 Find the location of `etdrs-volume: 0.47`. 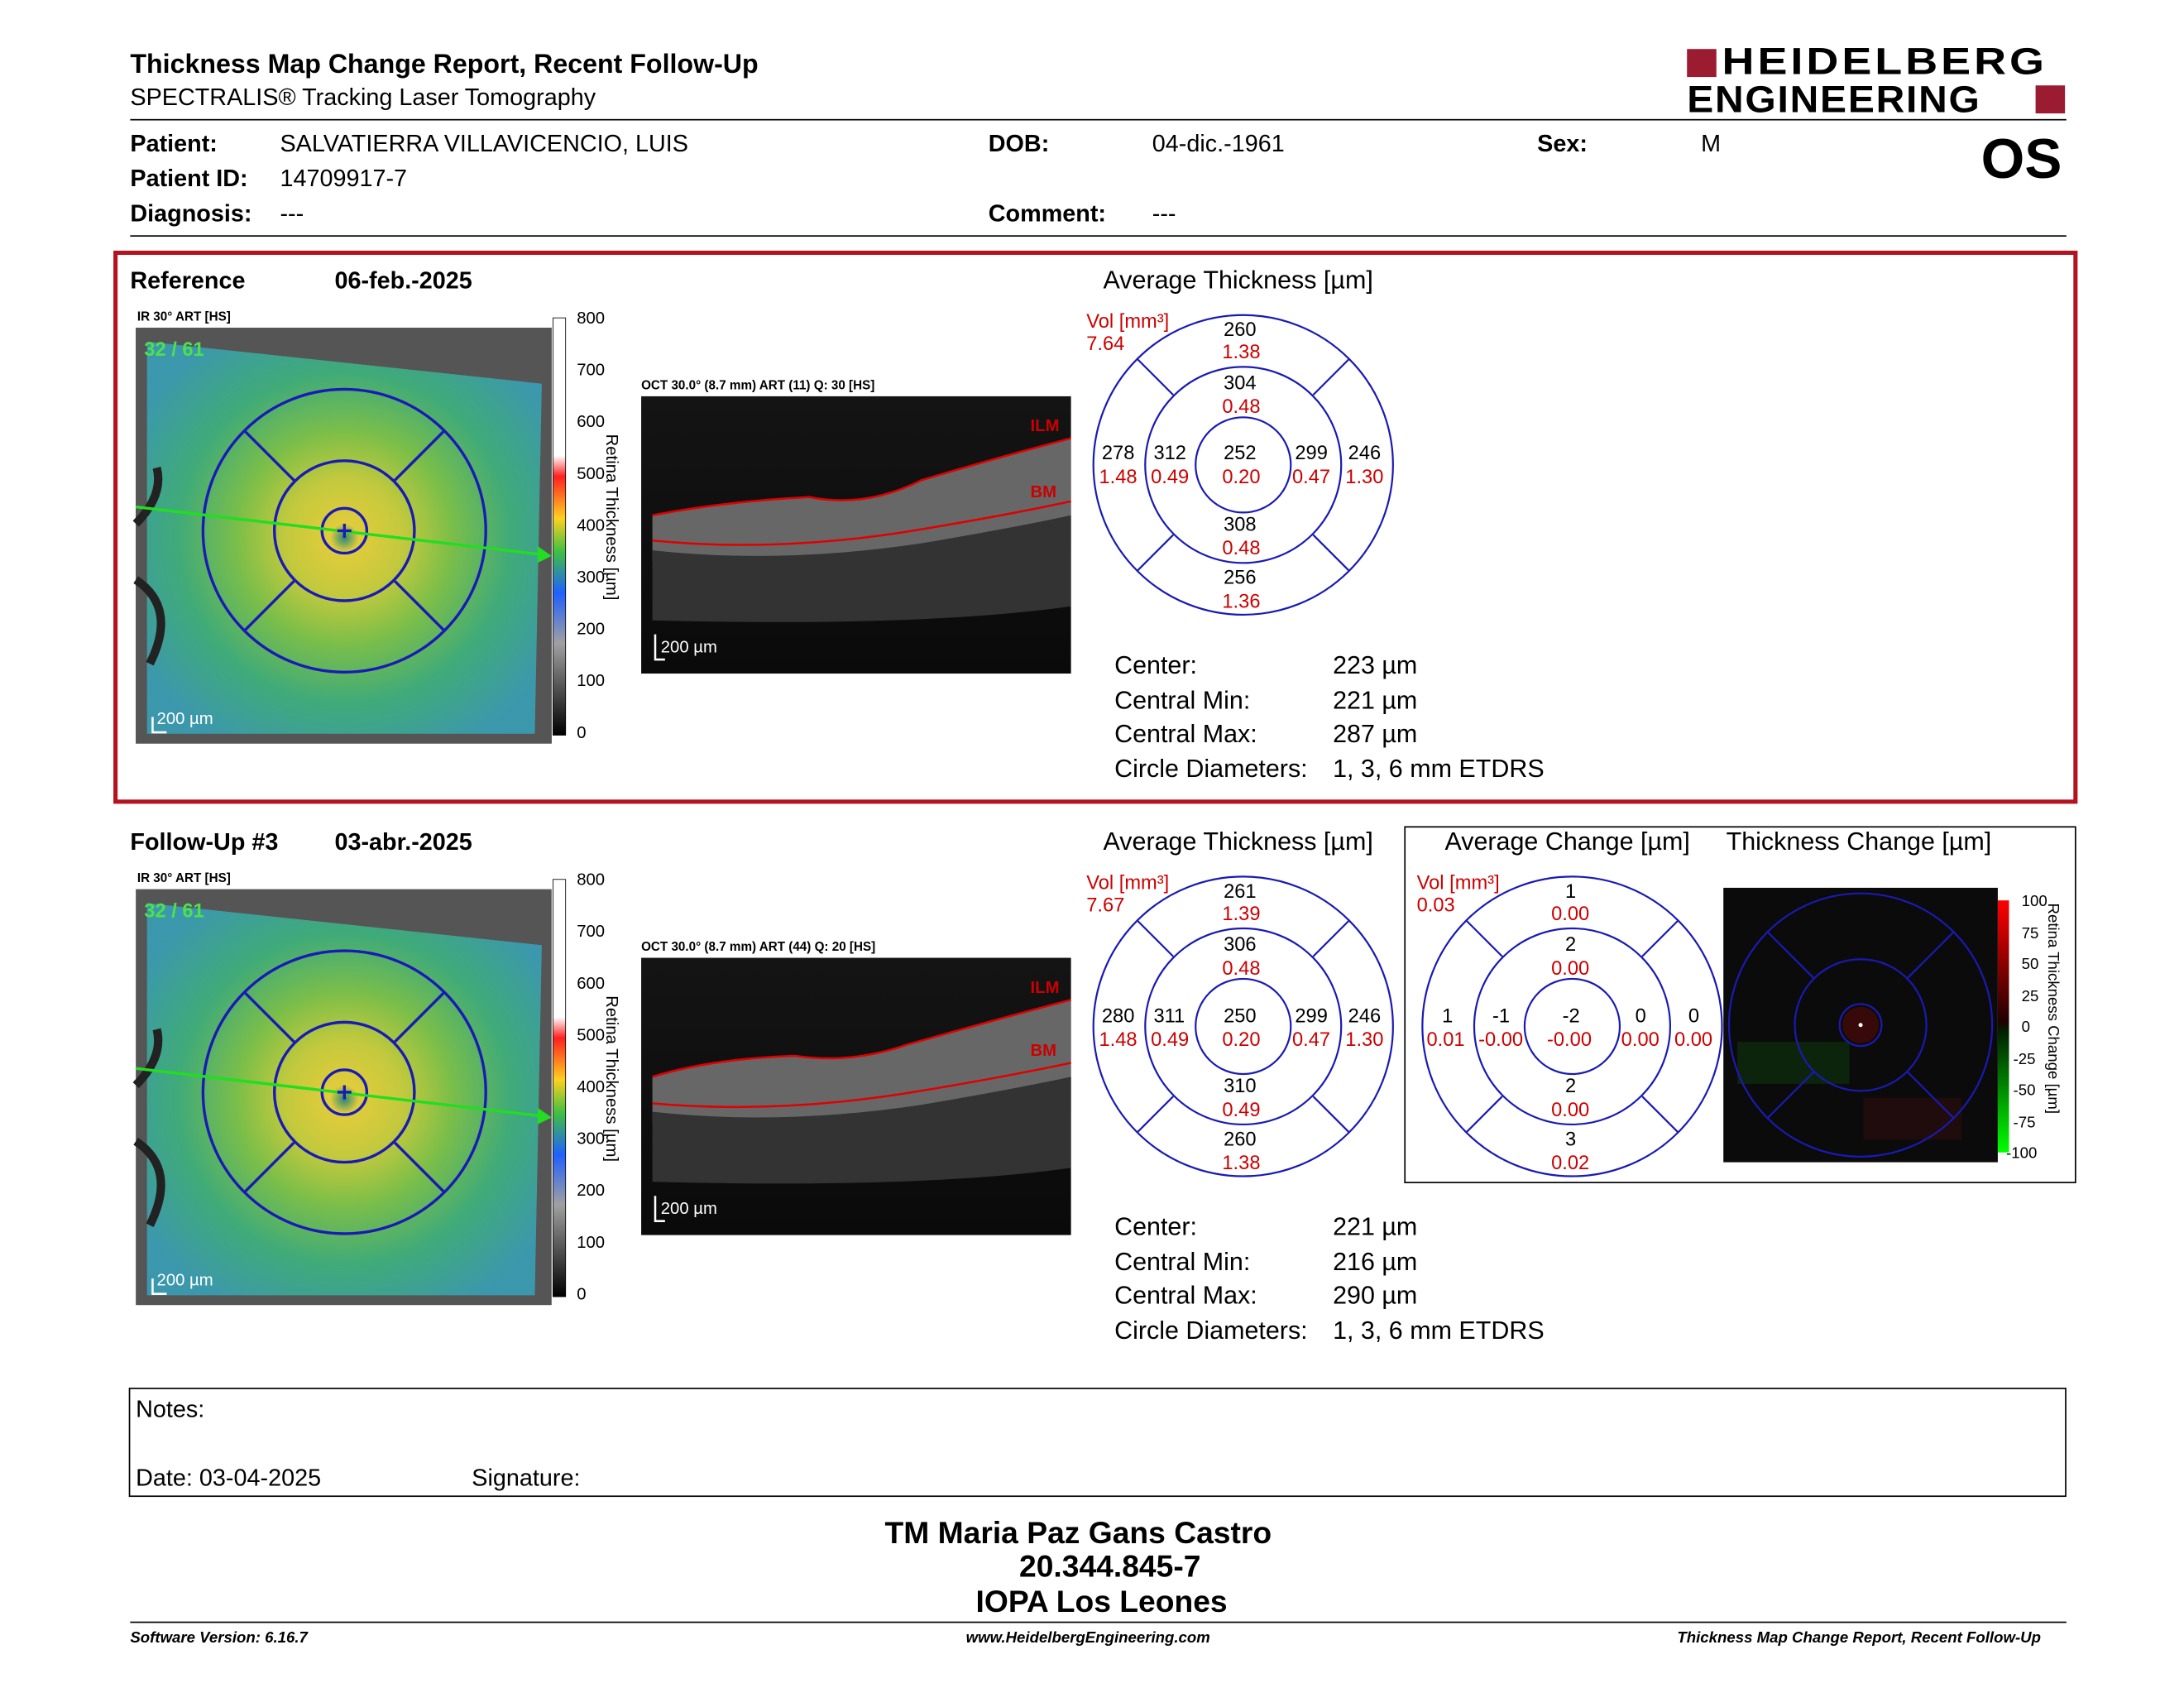

etdrs-volume: 0.47 is located at coordinates (1311, 475).